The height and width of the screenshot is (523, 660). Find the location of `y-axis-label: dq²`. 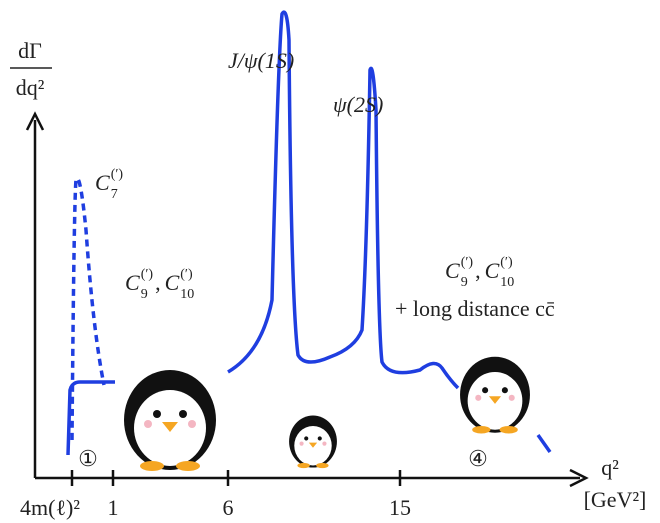

y-axis-label: dq² is located at coordinates (30, 87).